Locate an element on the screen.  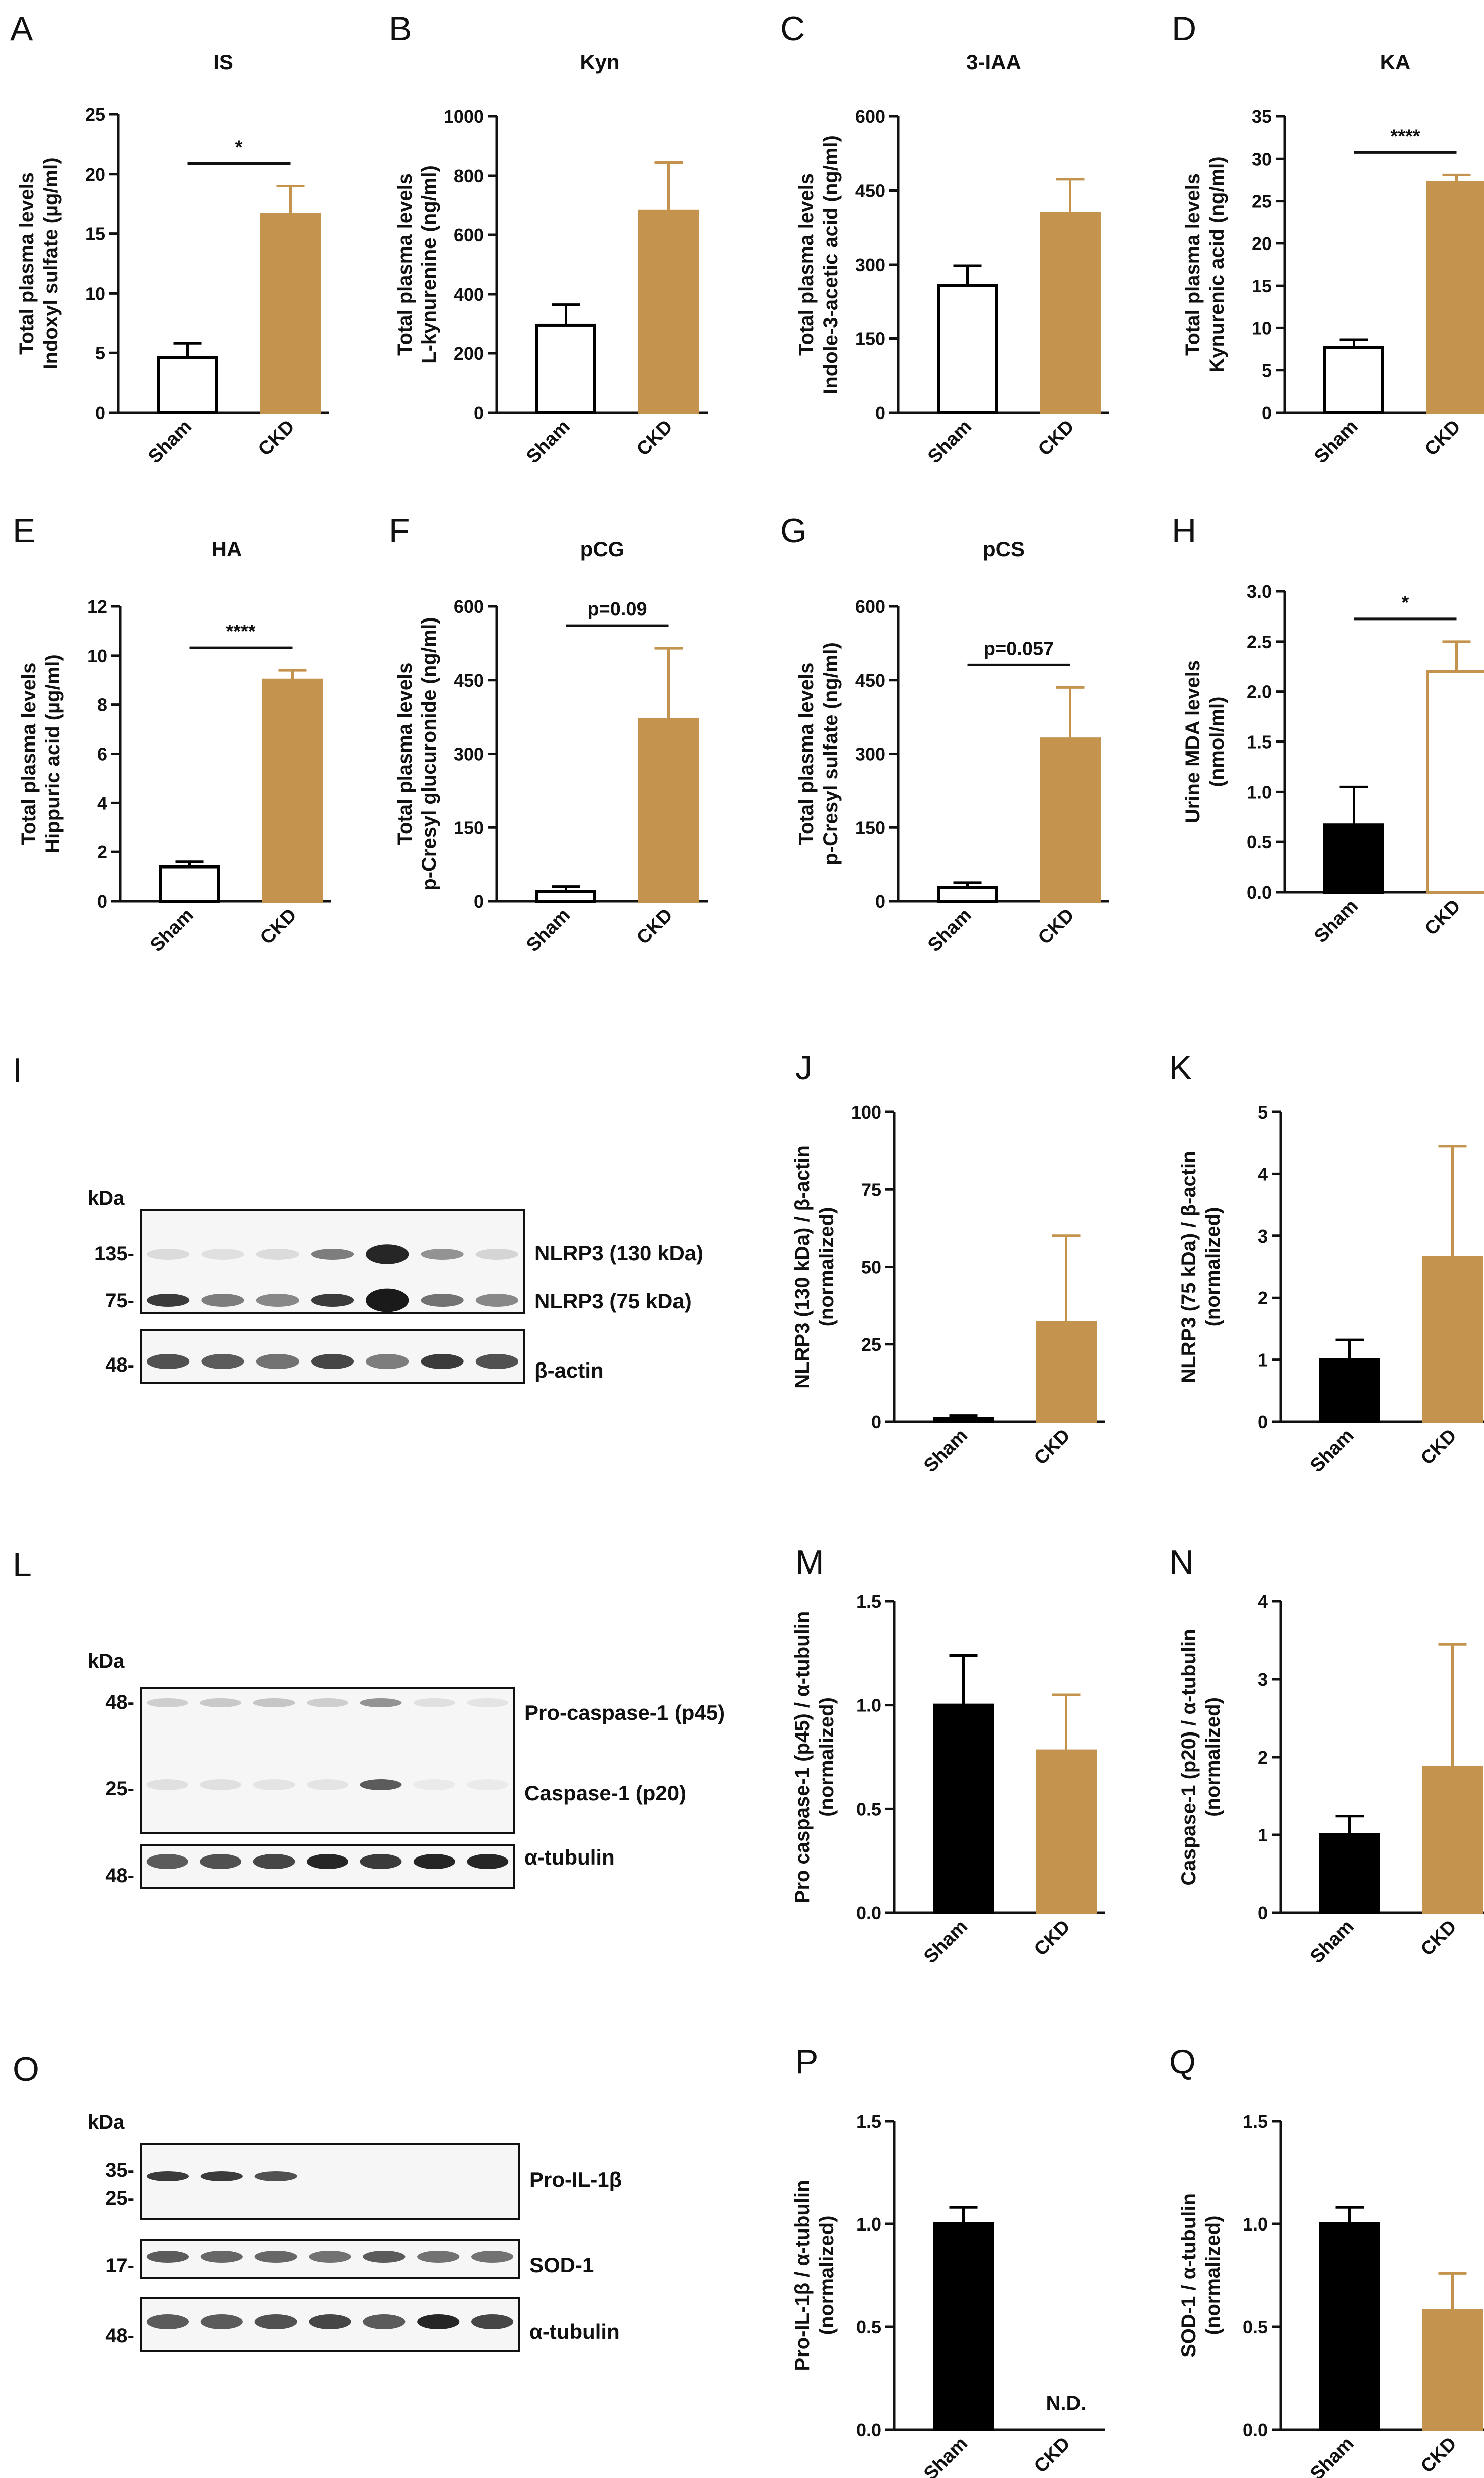
chart-title: pCG is located at coordinates (602, 549).